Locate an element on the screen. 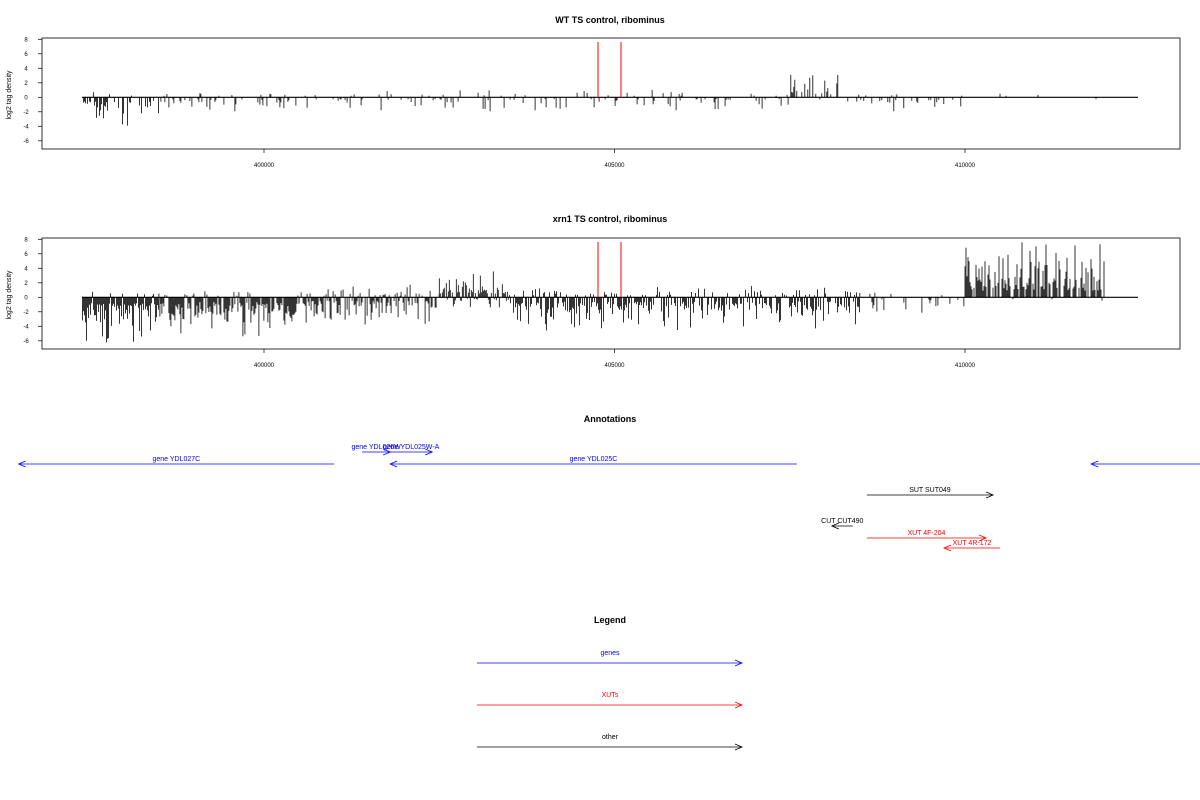  annotation-feature: CUT CUT490 is located at coordinates (842, 524).